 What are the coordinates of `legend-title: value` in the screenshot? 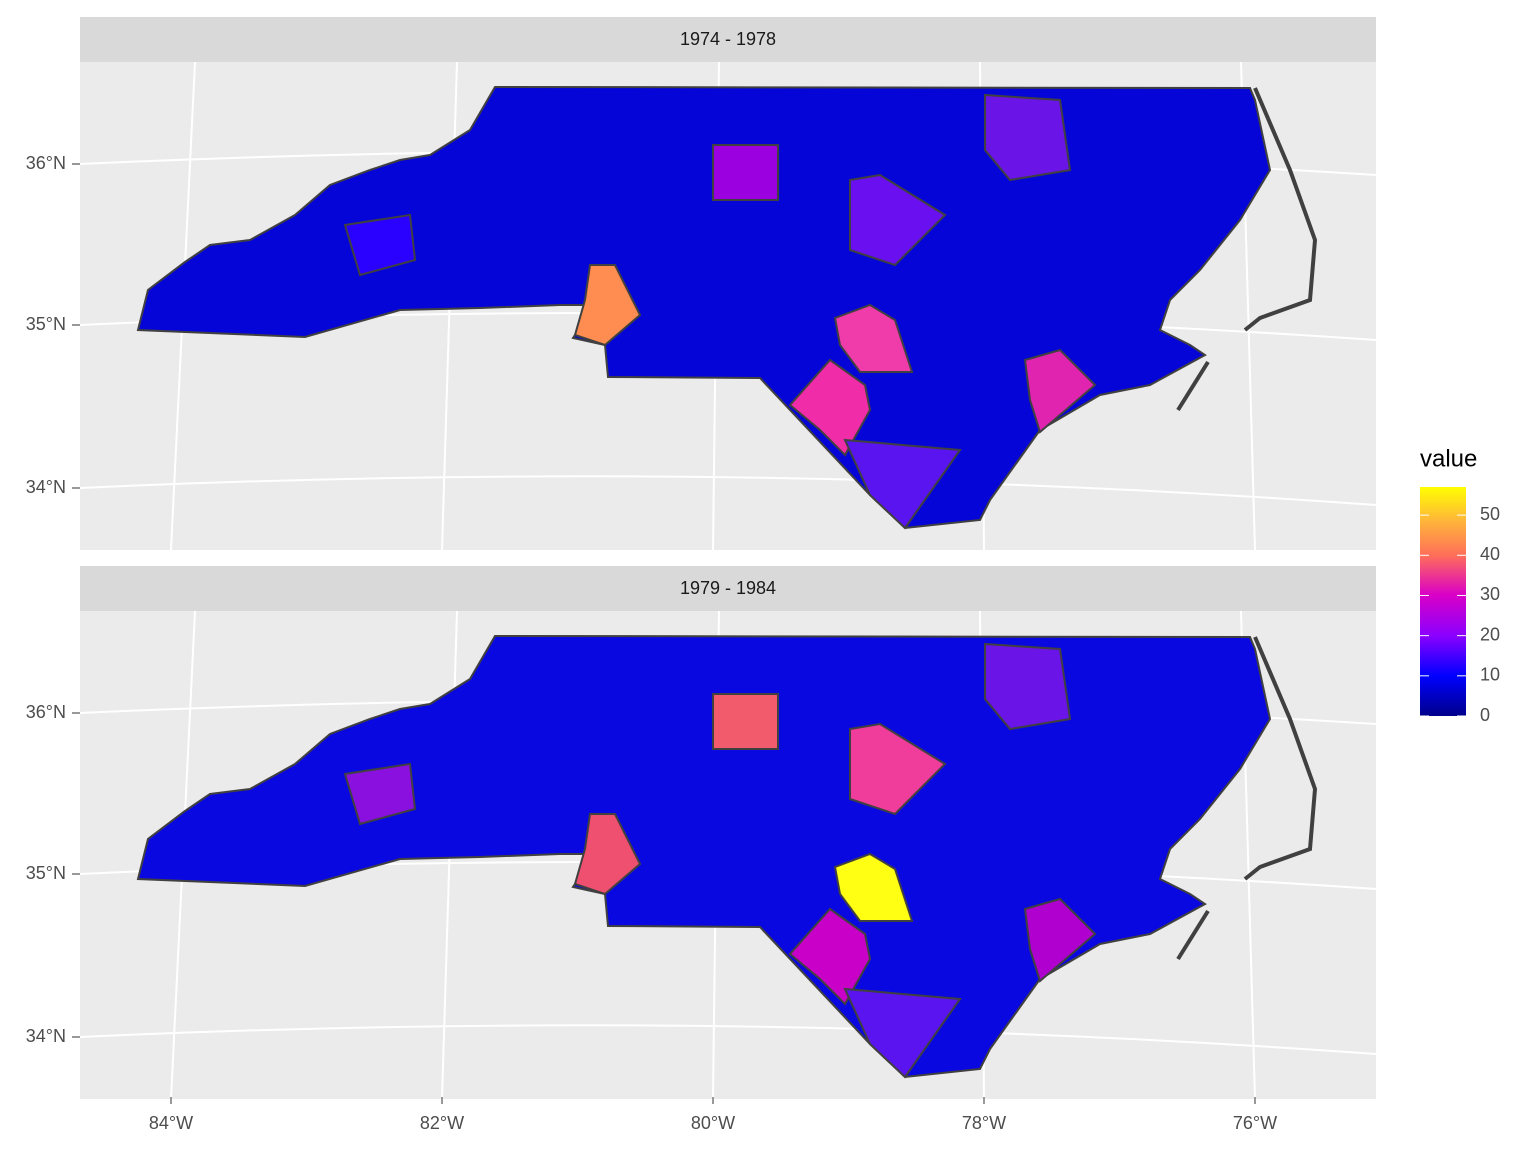 It's located at (1448, 458).